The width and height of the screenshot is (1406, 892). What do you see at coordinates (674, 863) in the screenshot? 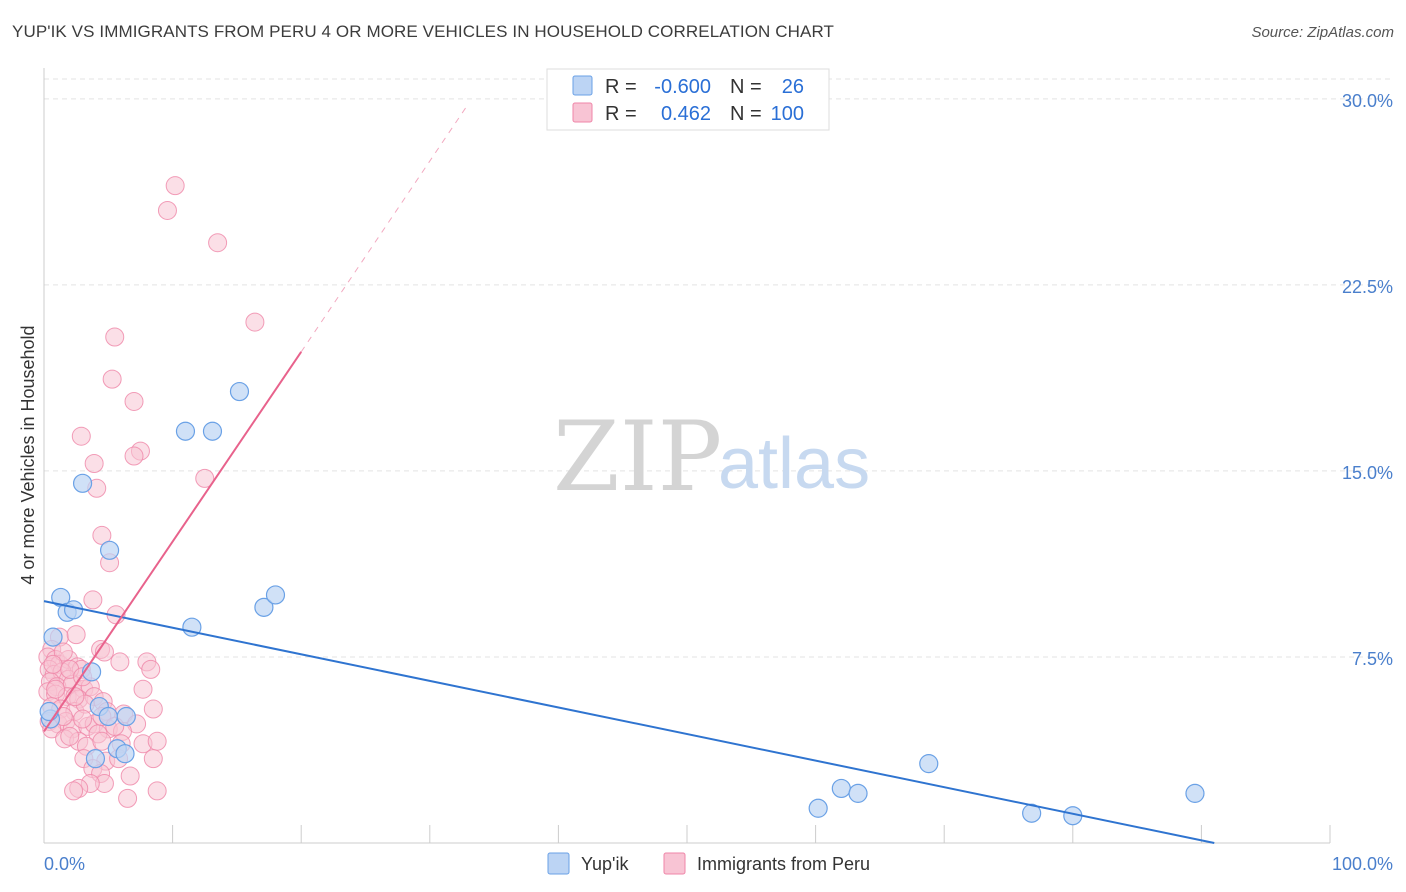
I see `bottom-legend-swatch-peru` at bounding box center [674, 863].